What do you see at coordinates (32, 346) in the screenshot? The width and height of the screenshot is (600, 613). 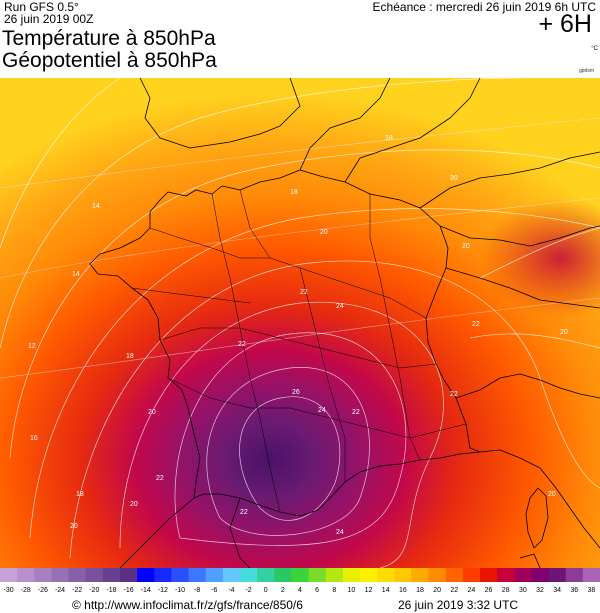 I see `isotherm-label: 12` at bounding box center [32, 346].